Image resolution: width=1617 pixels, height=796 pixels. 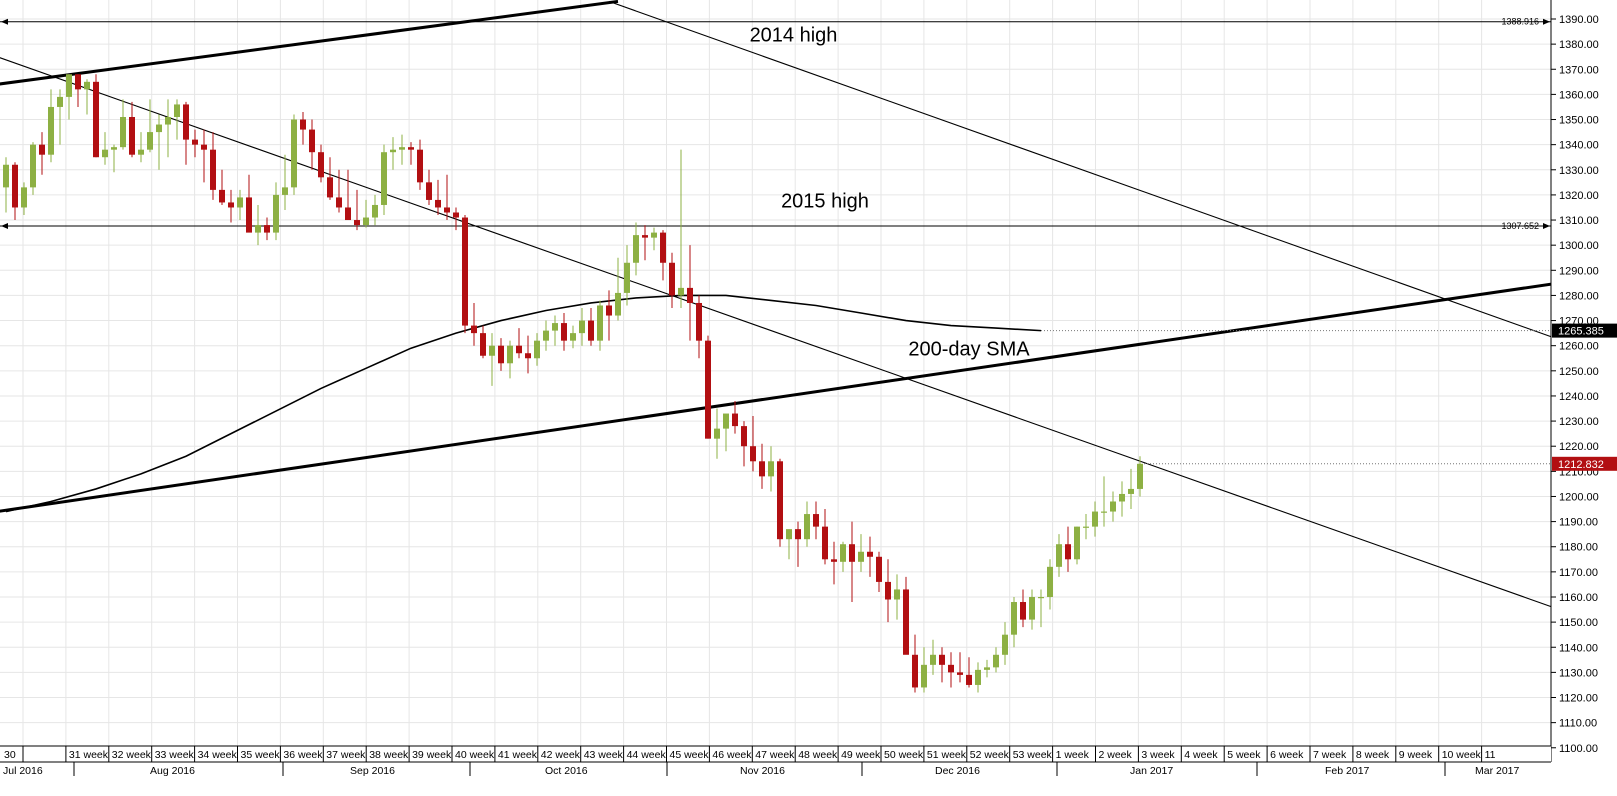 What do you see at coordinates (1578, 523) in the screenshot?
I see `price-tick-label: 1190.00` at bounding box center [1578, 523].